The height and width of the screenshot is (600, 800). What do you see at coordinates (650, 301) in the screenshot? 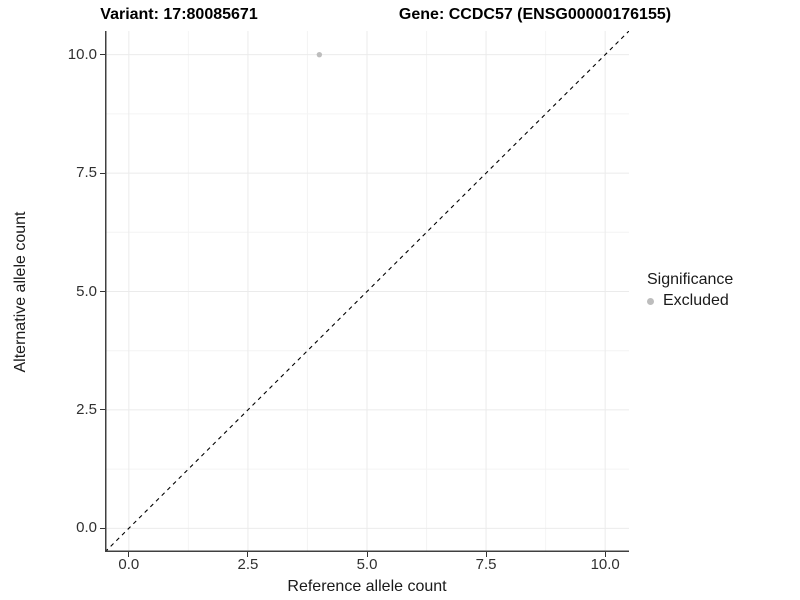
I see `excluded-point-icon` at bounding box center [650, 301].